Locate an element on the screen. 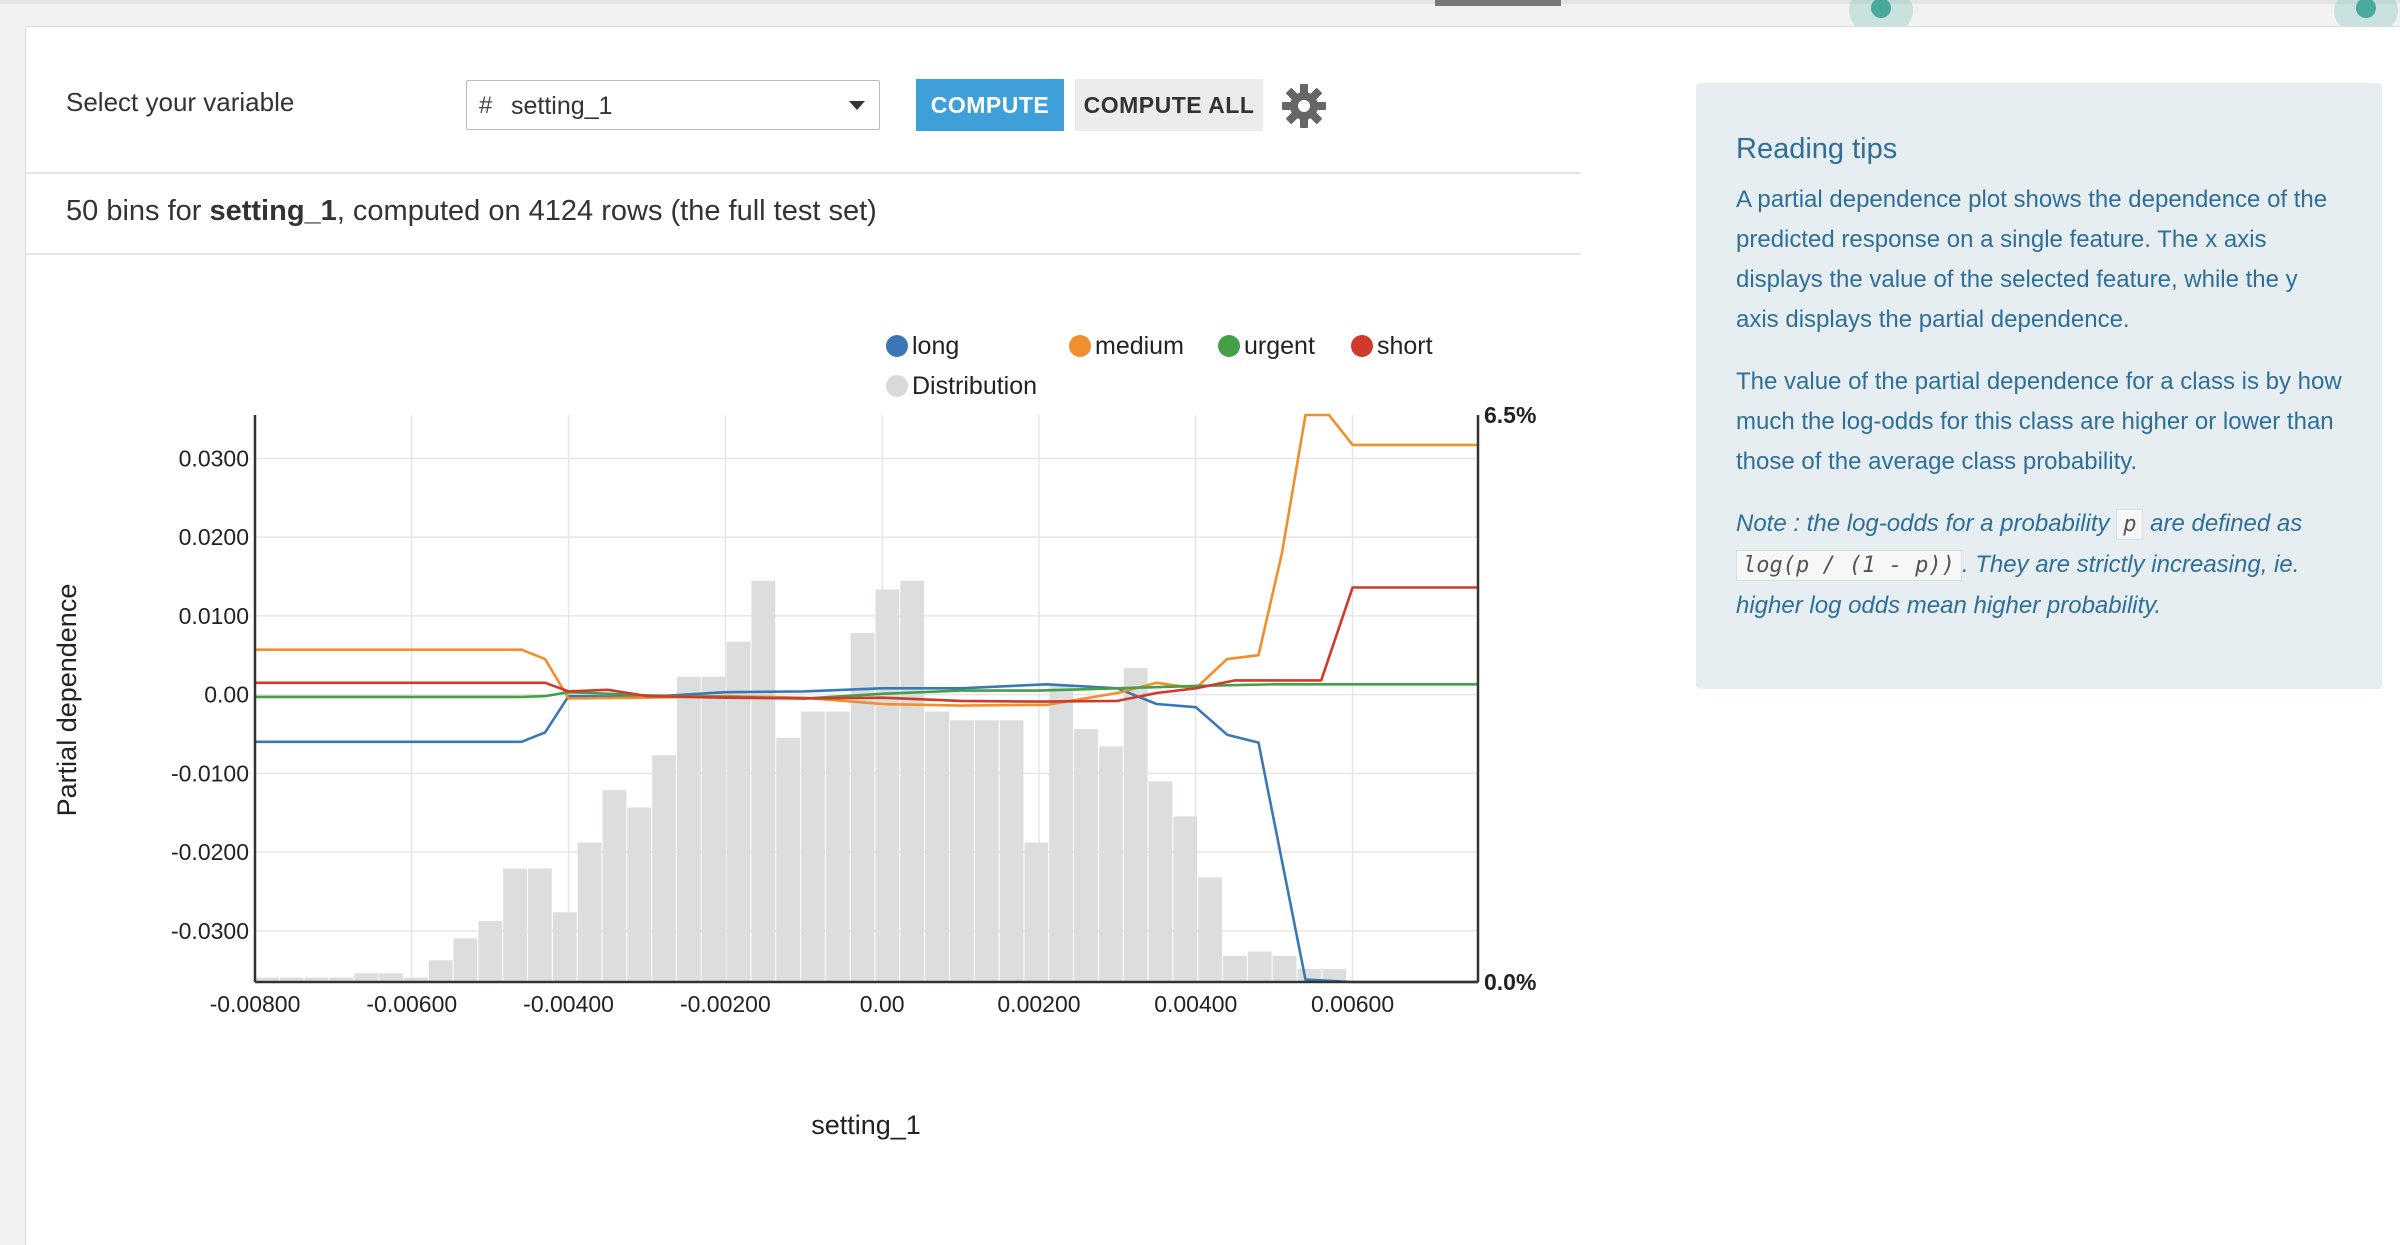  right-axis-tick-label: 0.0% is located at coordinates (1510, 982).